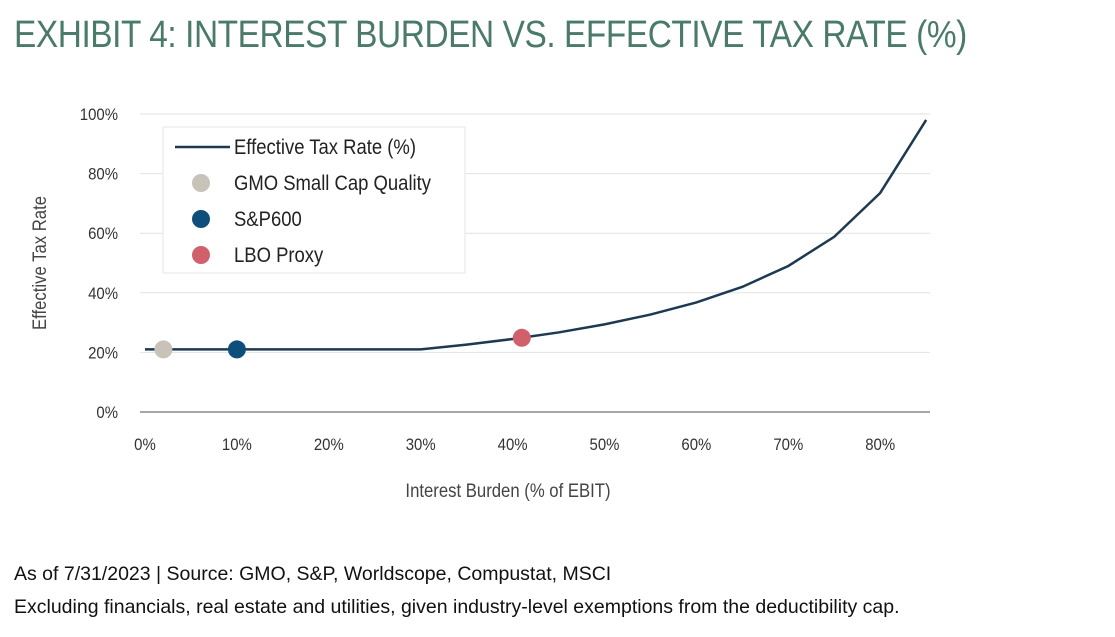  I want to click on x-tick-label: 40%, so click(513, 445).